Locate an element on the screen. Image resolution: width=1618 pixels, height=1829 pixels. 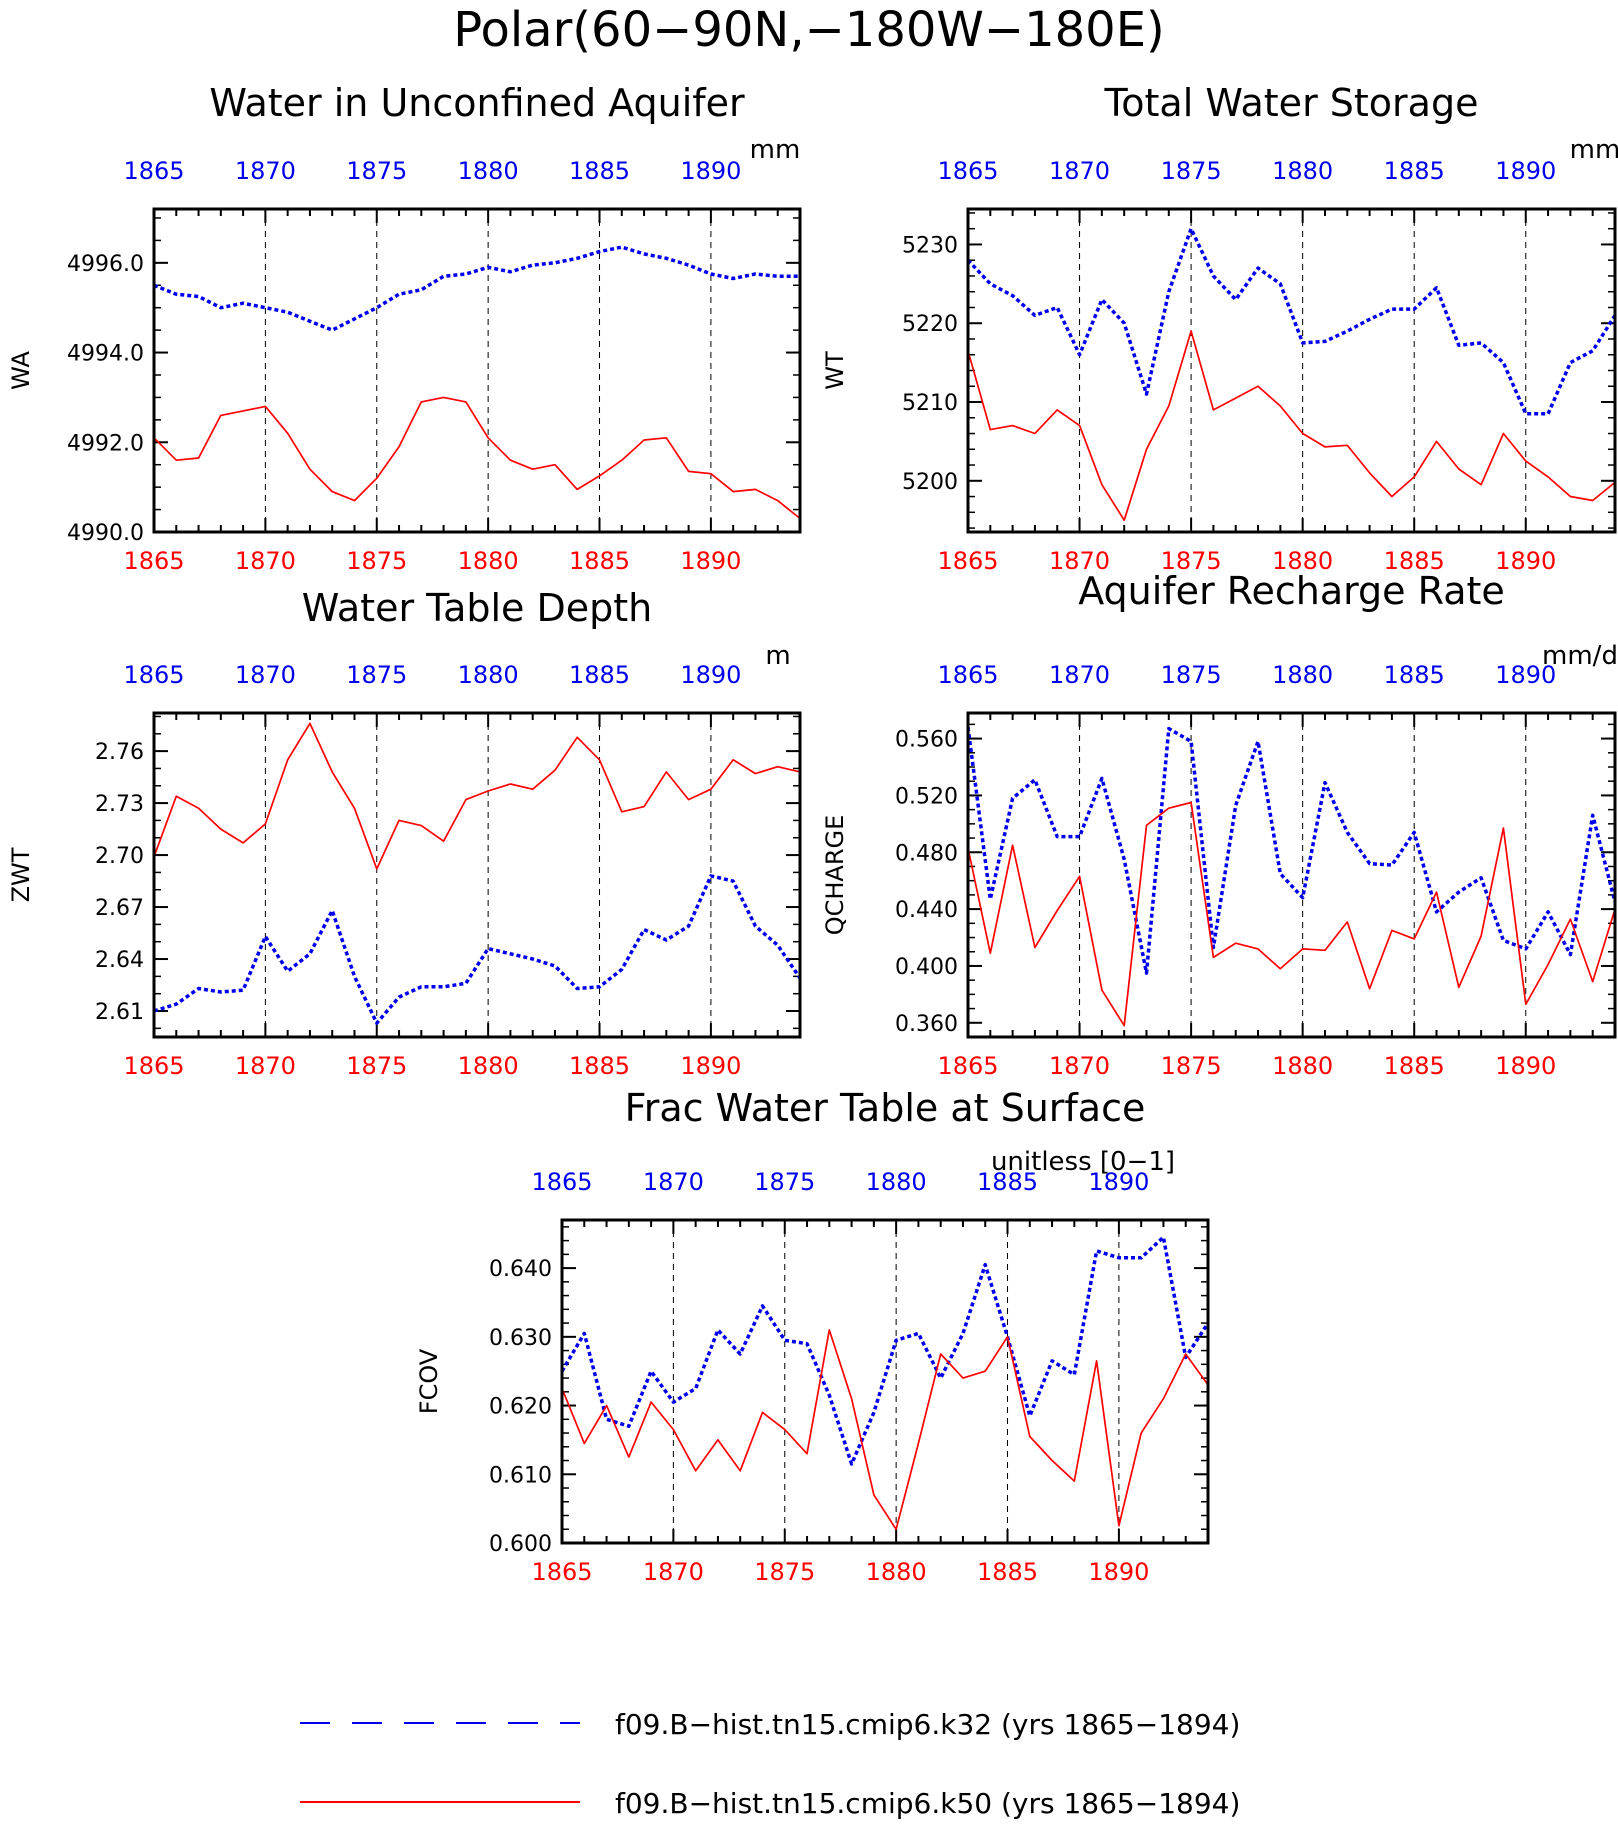
panel-title: Water Table Depth is located at coordinates (477, 608).